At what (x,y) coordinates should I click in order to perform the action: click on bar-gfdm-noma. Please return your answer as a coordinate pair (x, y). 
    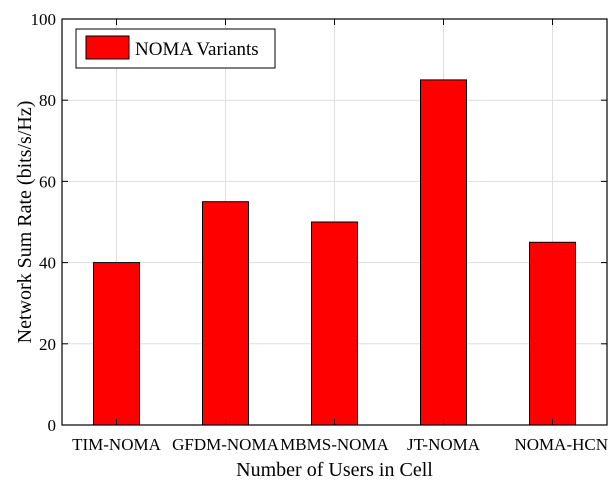
    Looking at the image, I should click on (225, 313).